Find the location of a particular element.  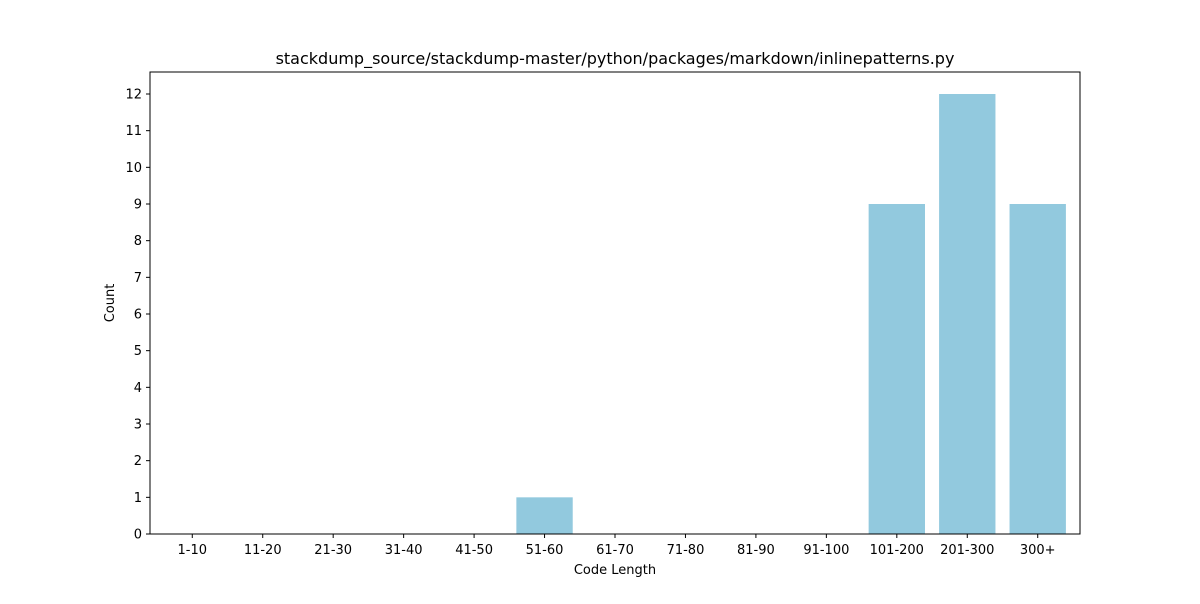

y-tick-label: 9 is located at coordinates (138, 205).